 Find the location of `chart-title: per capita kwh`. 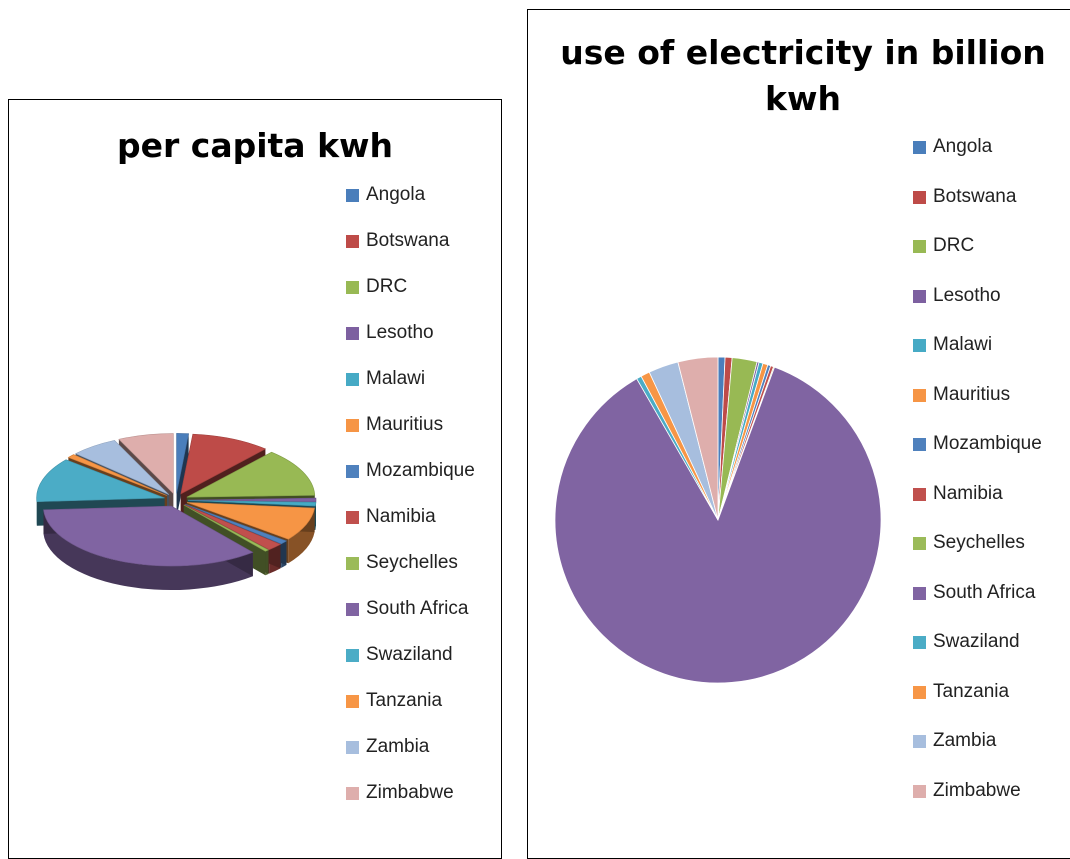

chart-title: per capita kwh is located at coordinates (255, 145).